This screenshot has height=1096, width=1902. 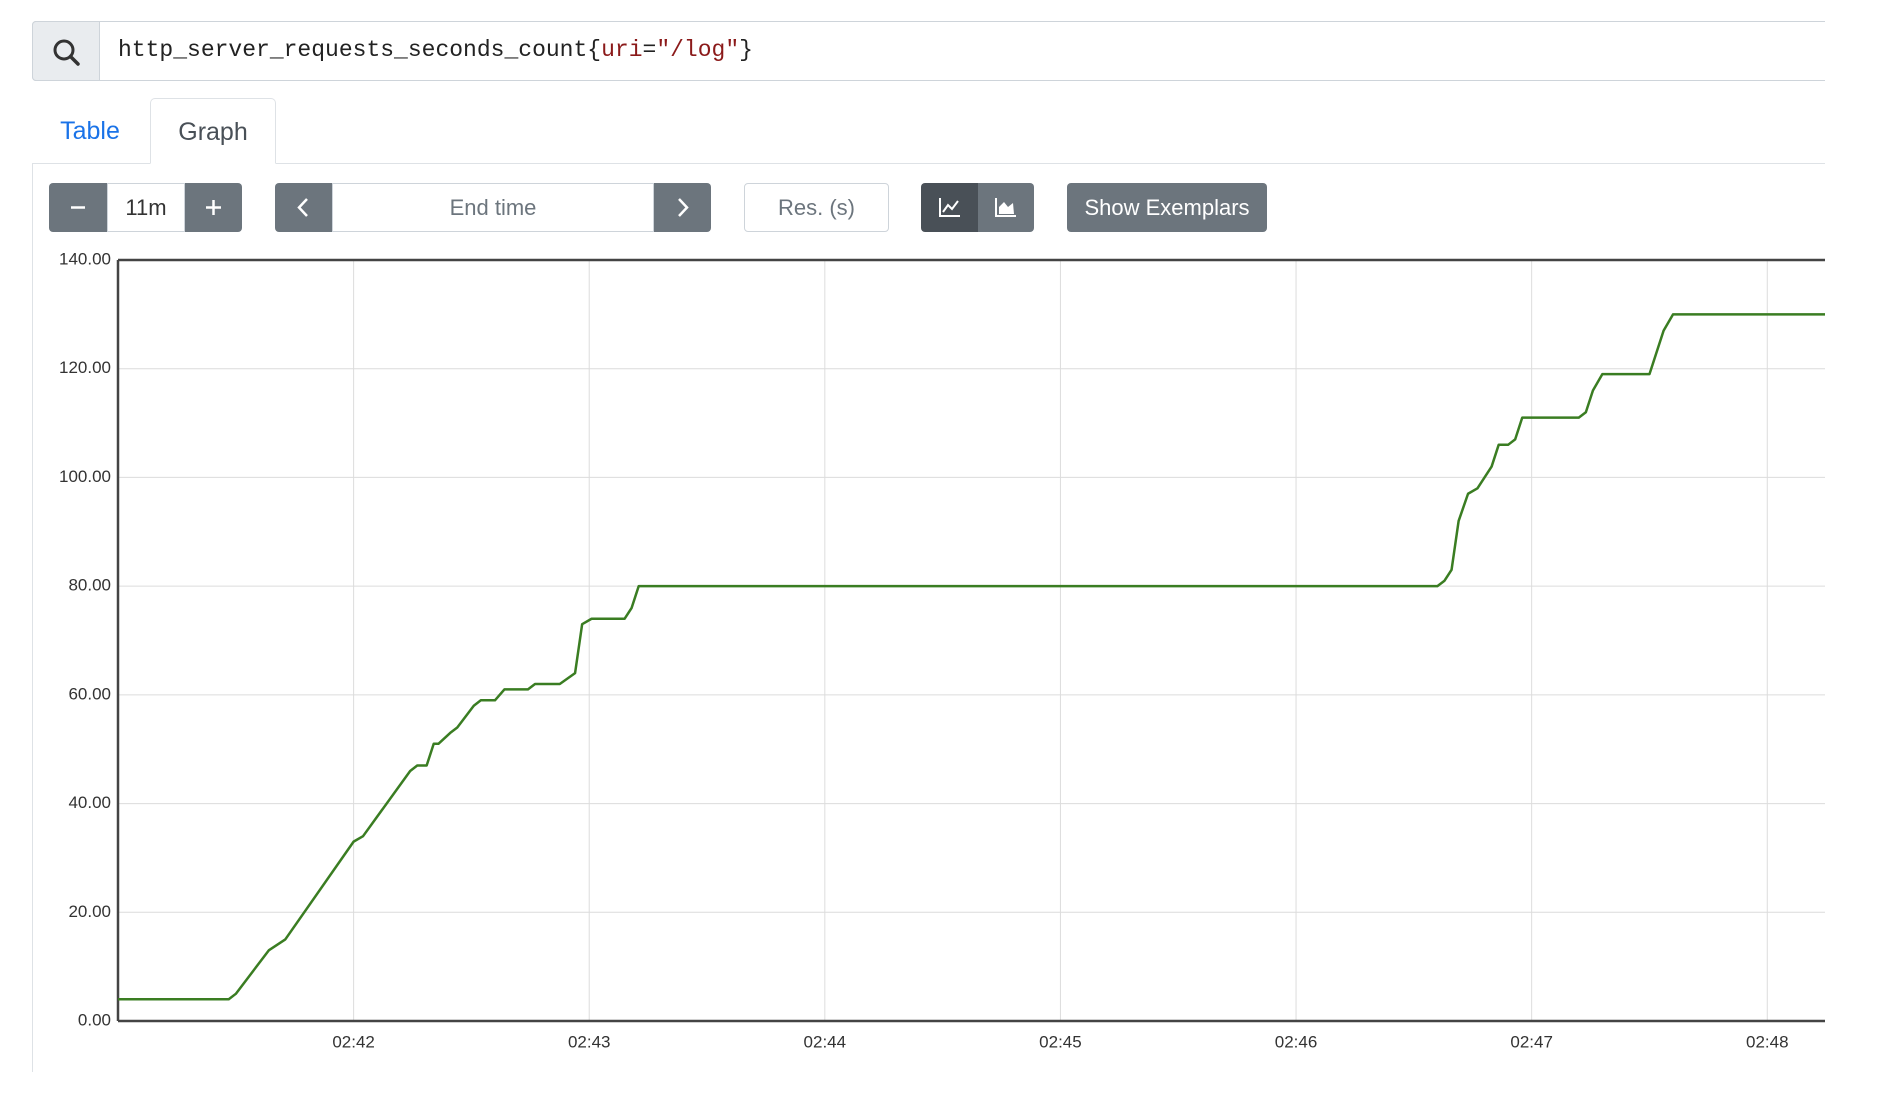 I want to click on x-tick-label: 02:46, so click(x=1296, y=1041).